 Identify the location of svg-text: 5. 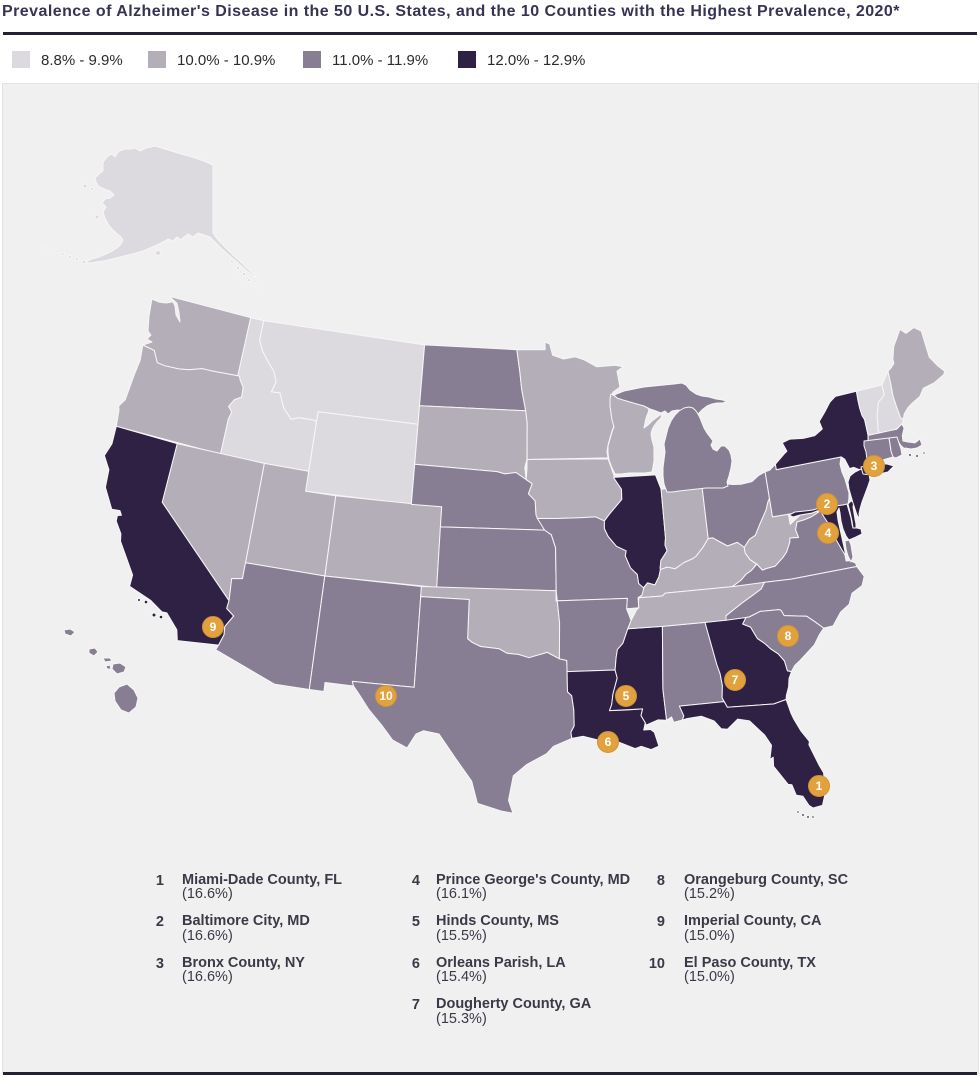
(626, 696).